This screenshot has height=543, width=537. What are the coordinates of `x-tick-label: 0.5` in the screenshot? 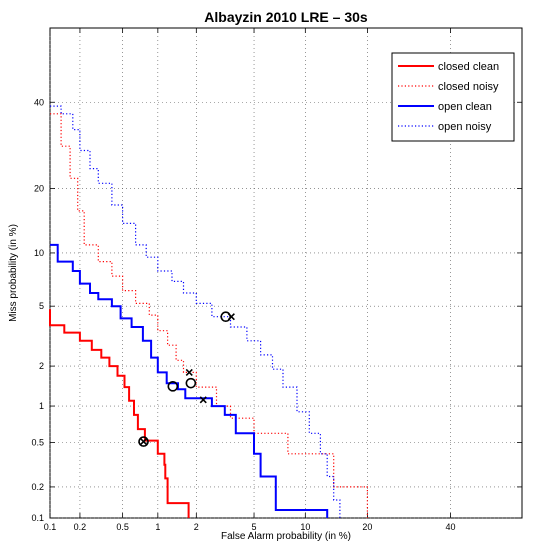 It's located at (122, 527).